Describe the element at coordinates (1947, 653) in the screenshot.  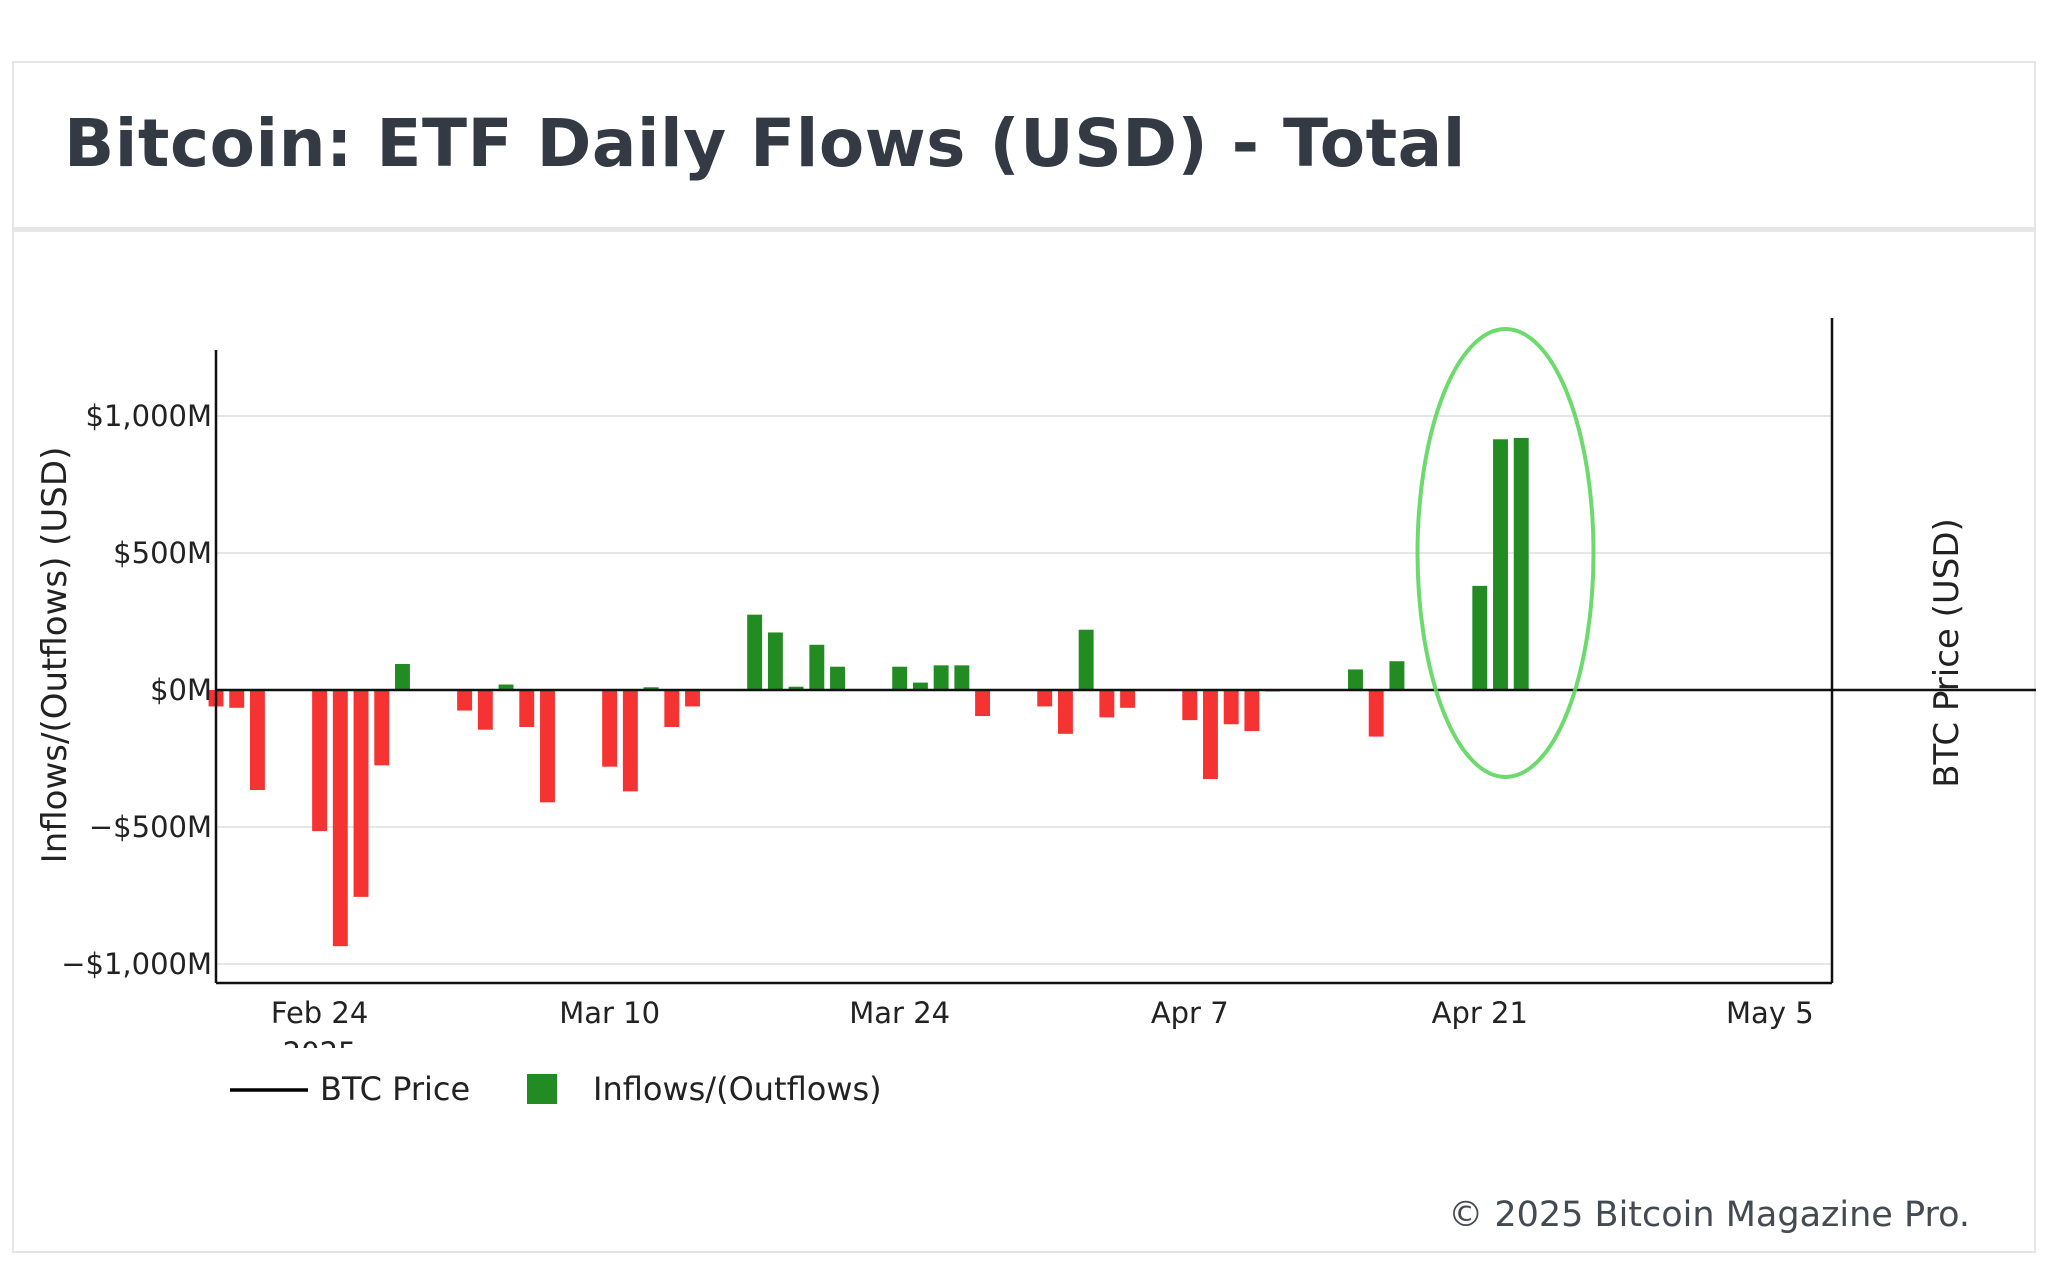
I see `right-axis-title: BTC Price (USD)` at that location.